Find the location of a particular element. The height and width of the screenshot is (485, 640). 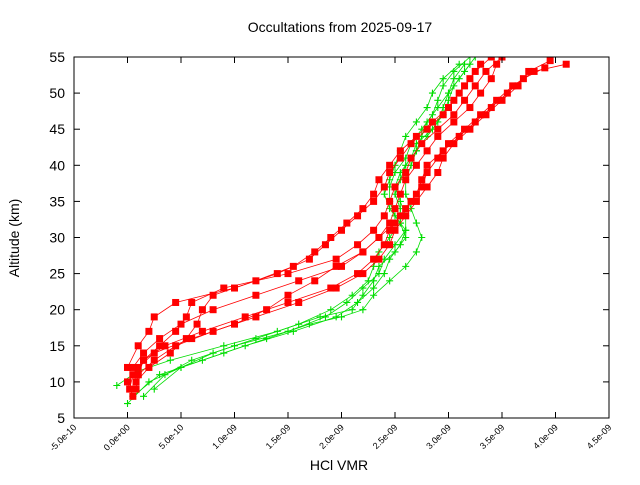

y-tick-label: 5 is located at coordinates (61, 418).